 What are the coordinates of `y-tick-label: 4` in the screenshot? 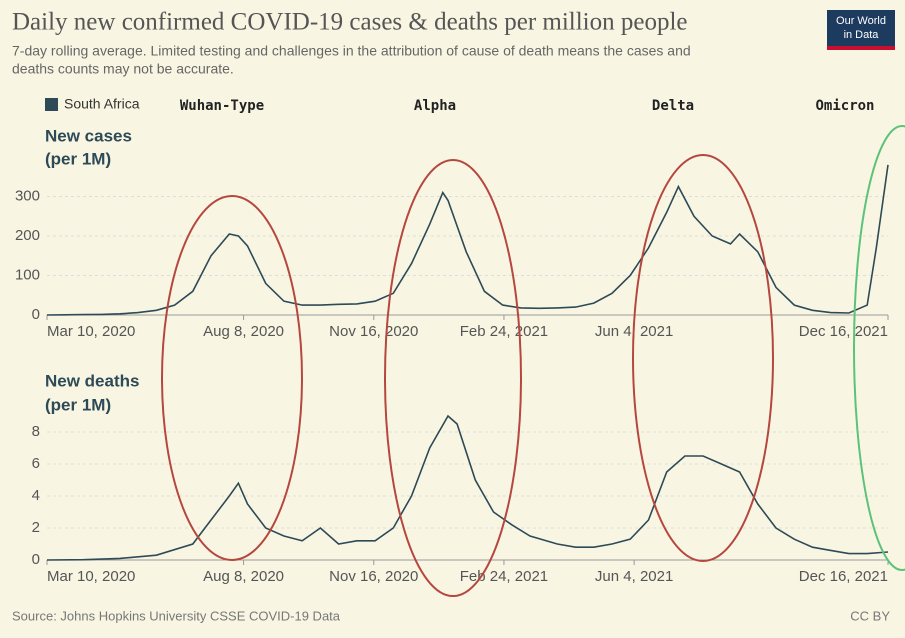 It's located at (36, 495).